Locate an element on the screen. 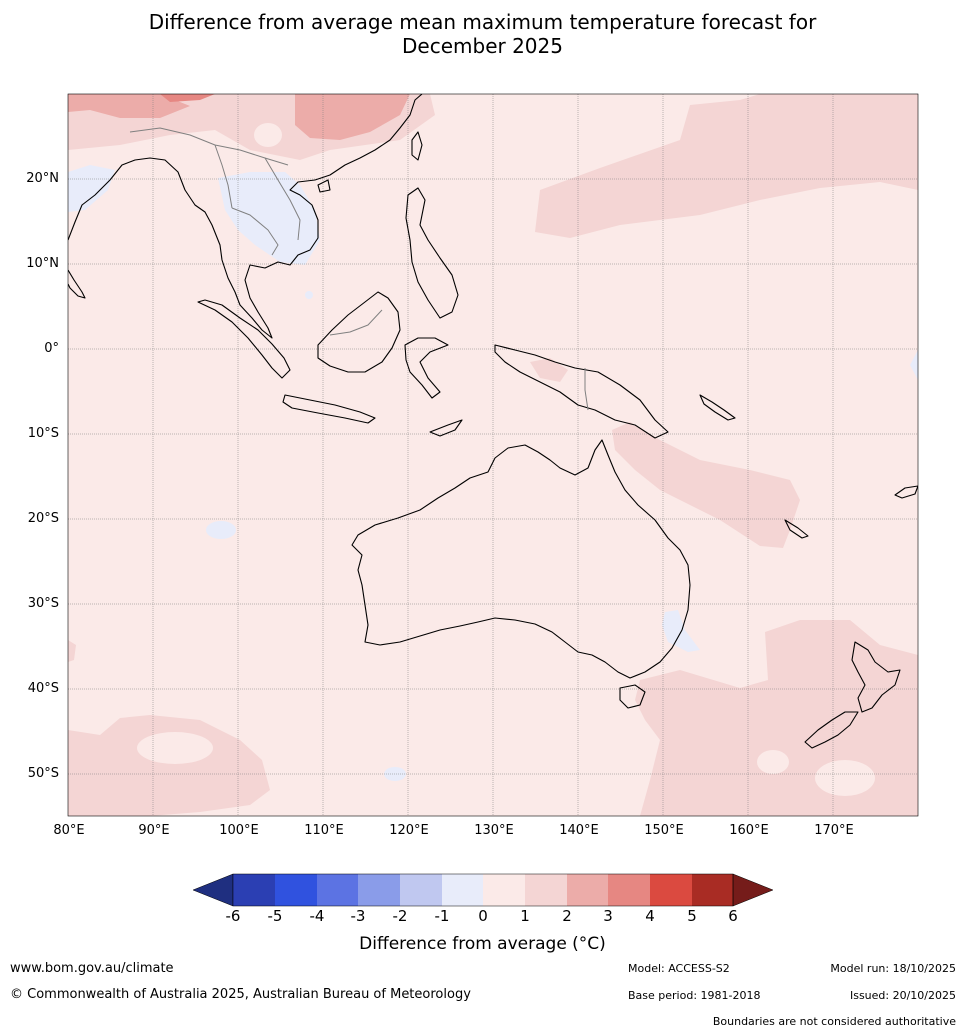 The width and height of the screenshot is (965, 1035). colorbar-tick-minus2: -2 is located at coordinates (400, 916).